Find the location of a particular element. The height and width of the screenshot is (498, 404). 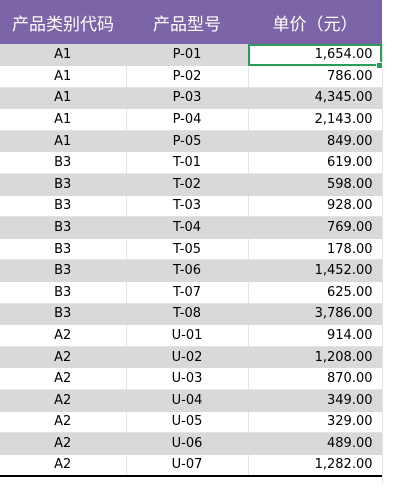

table-row: A1 P-03 4,345.00 is located at coordinates (191, 98).